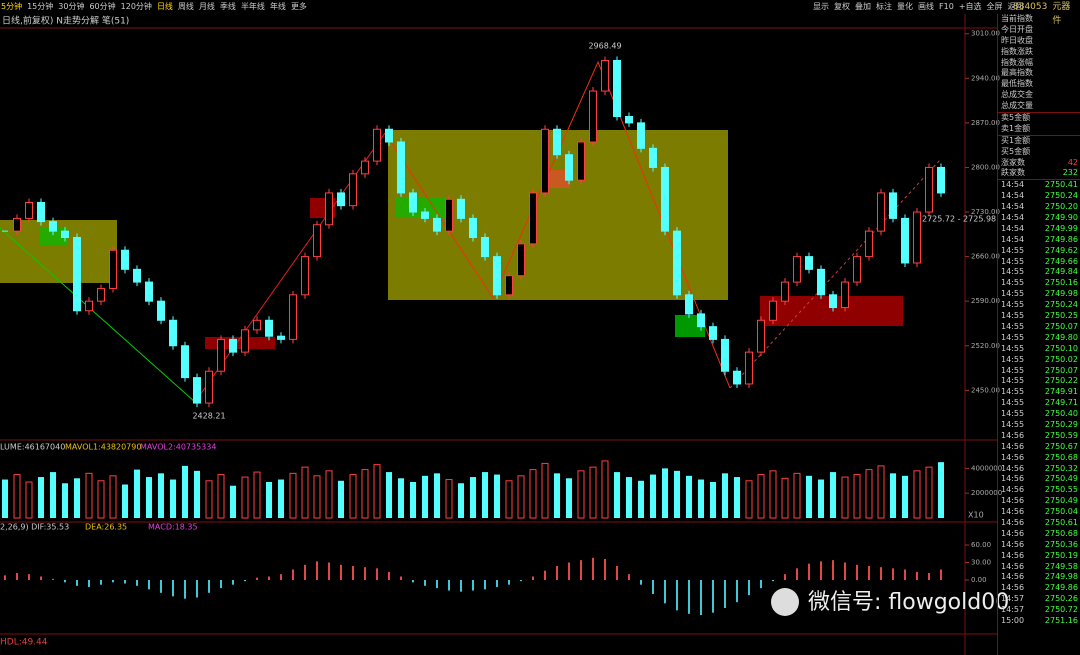  What do you see at coordinates (863, 6) in the screenshot?
I see `tool-button: 叠加` at bounding box center [863, 6].